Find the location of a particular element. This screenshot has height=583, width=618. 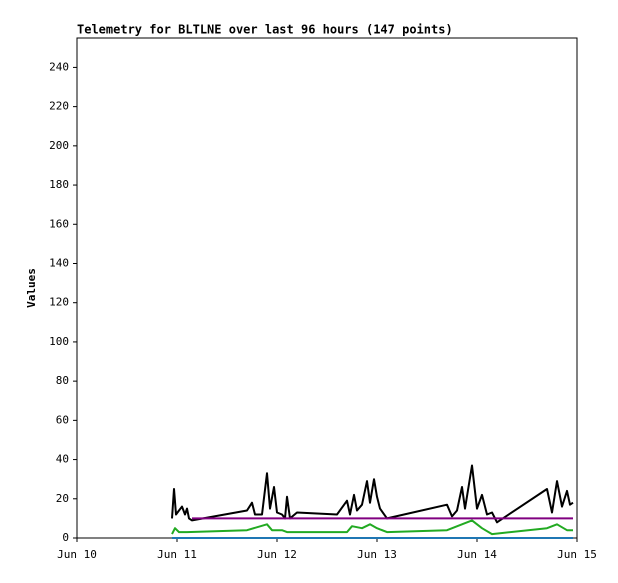

x-tick-label: Jun 15 is located at coordinates (577, 554).